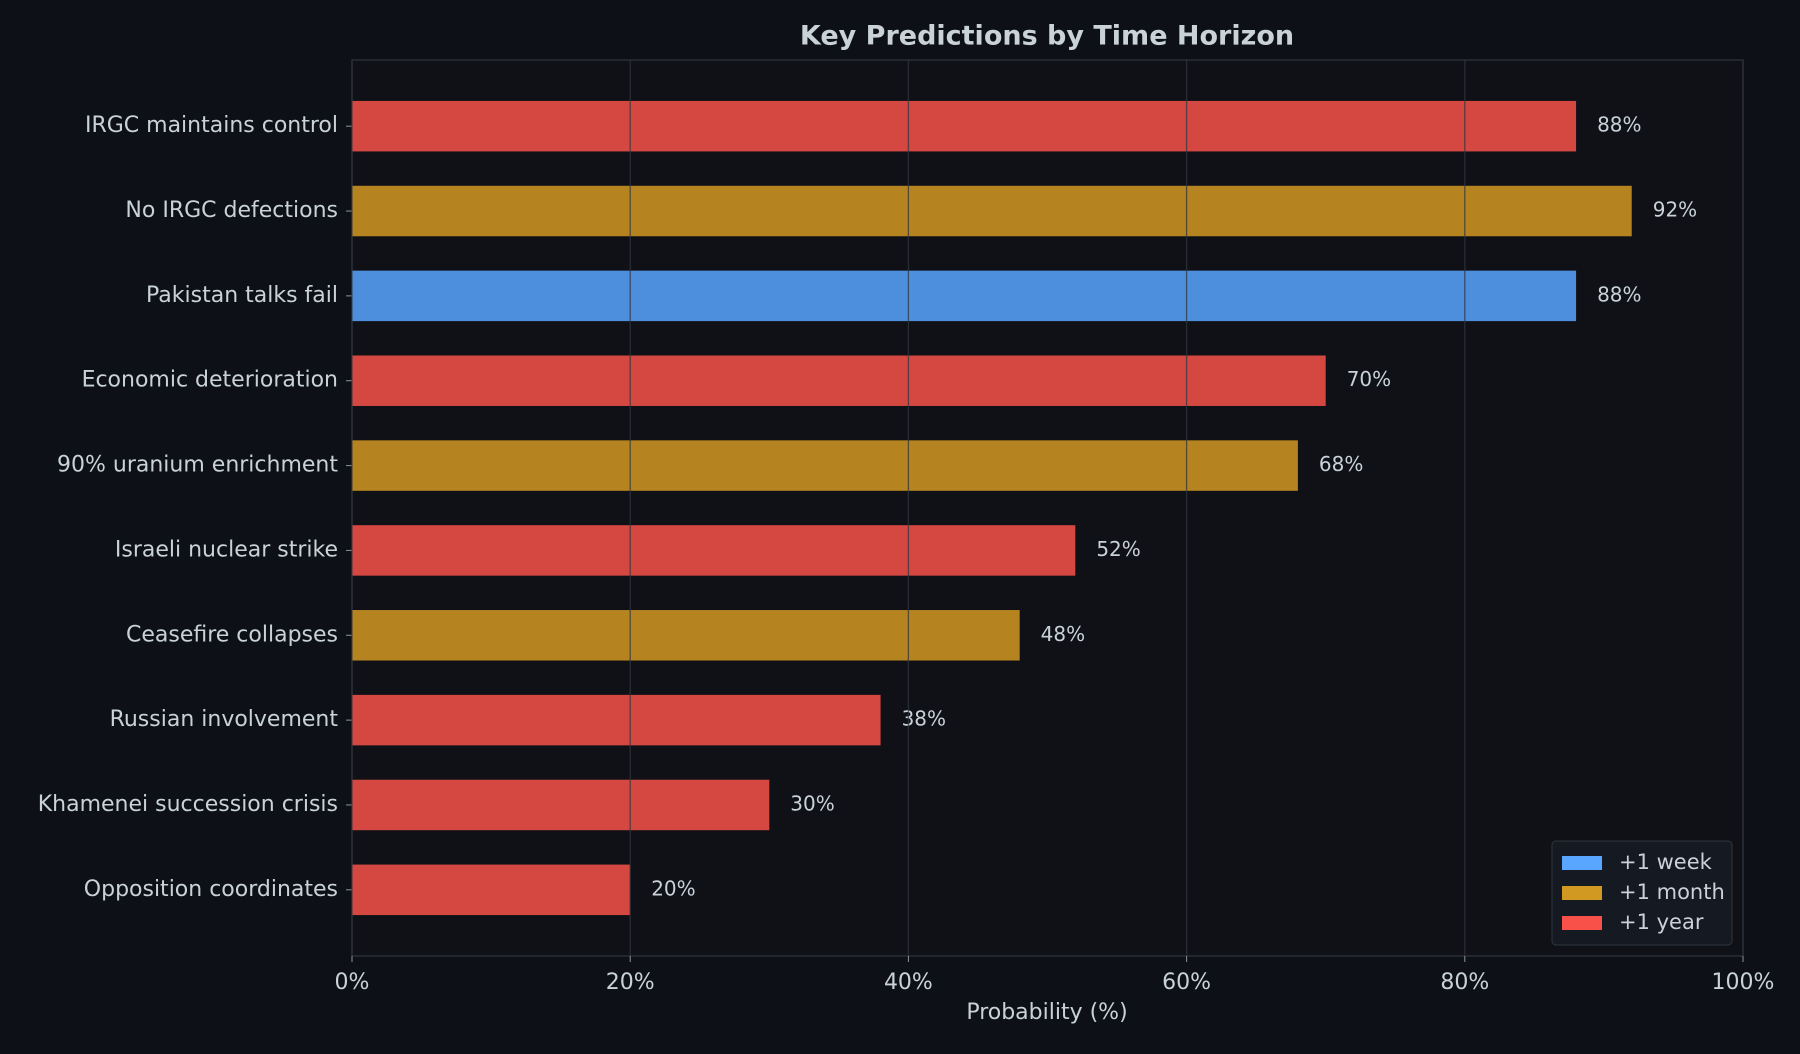 This screenshot has height=1054, width=1800. I want to click on legend-label: +1 year, so click(1661, 922).